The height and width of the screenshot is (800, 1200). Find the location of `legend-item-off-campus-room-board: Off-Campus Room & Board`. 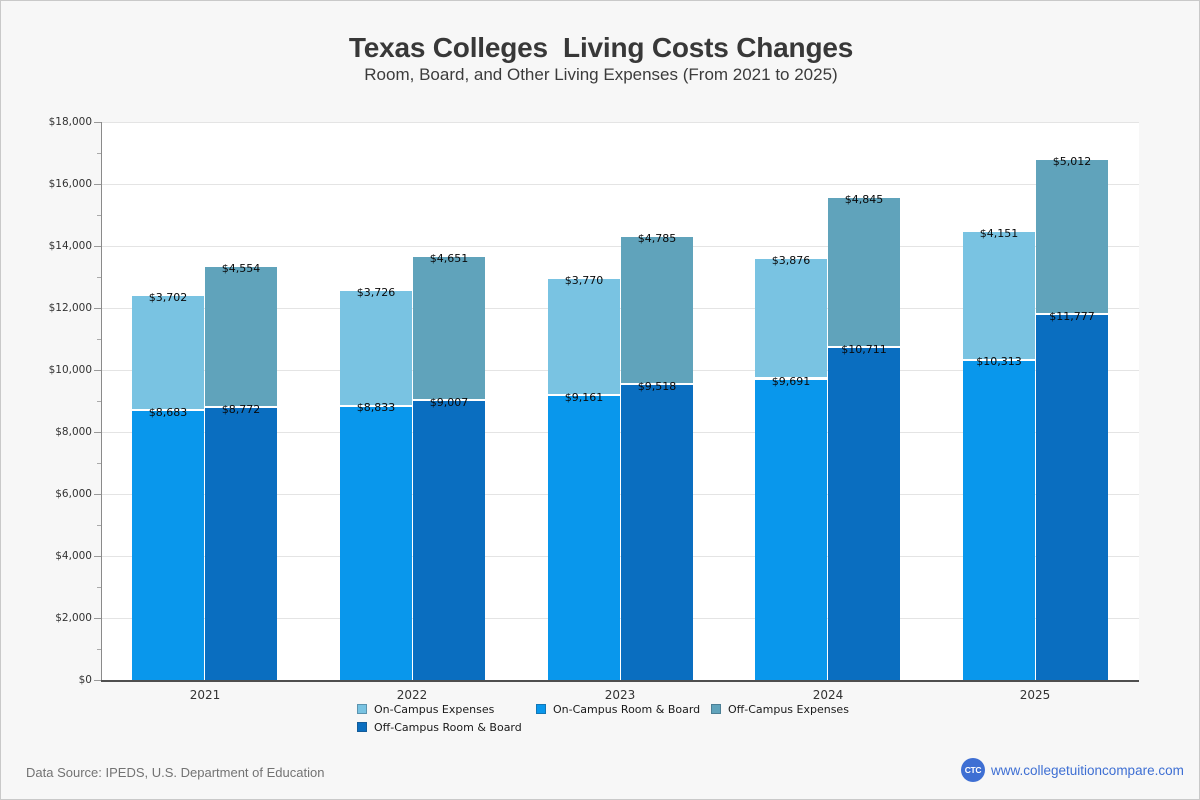

legend-item-off-campus-room-board: Off-Campus Room & Board is located at coordinates (439, 727).